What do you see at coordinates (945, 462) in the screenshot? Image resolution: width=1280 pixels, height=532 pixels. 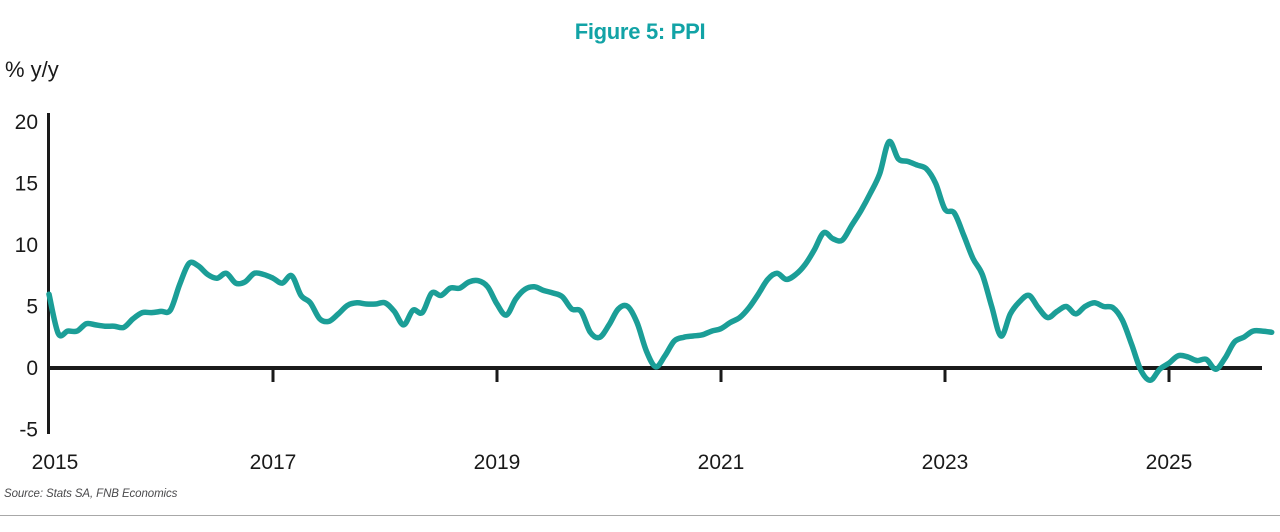 I see `x-tick-label: 2023` at bounding box center [945, 462].